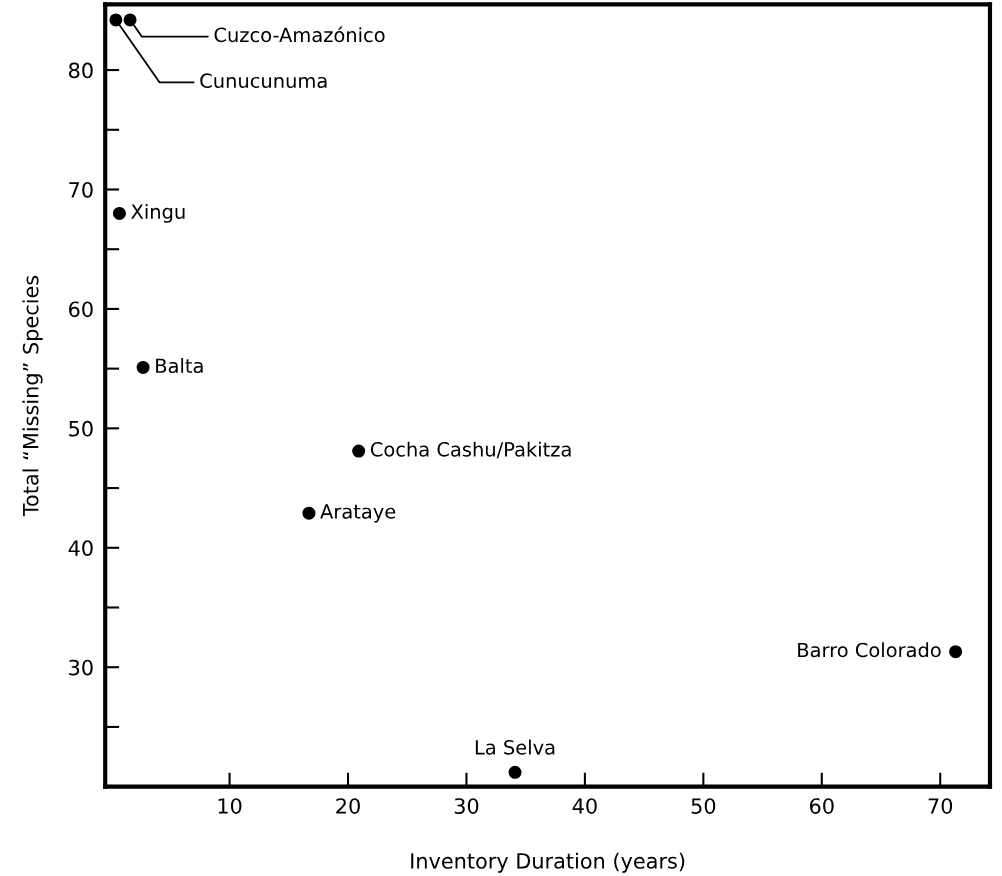 This screenshot has height=876, width=1002. What do you see at coordinates (358, 513) in the screenshot?
I see `annotation: Arataye` at bounding box center [358, 513].